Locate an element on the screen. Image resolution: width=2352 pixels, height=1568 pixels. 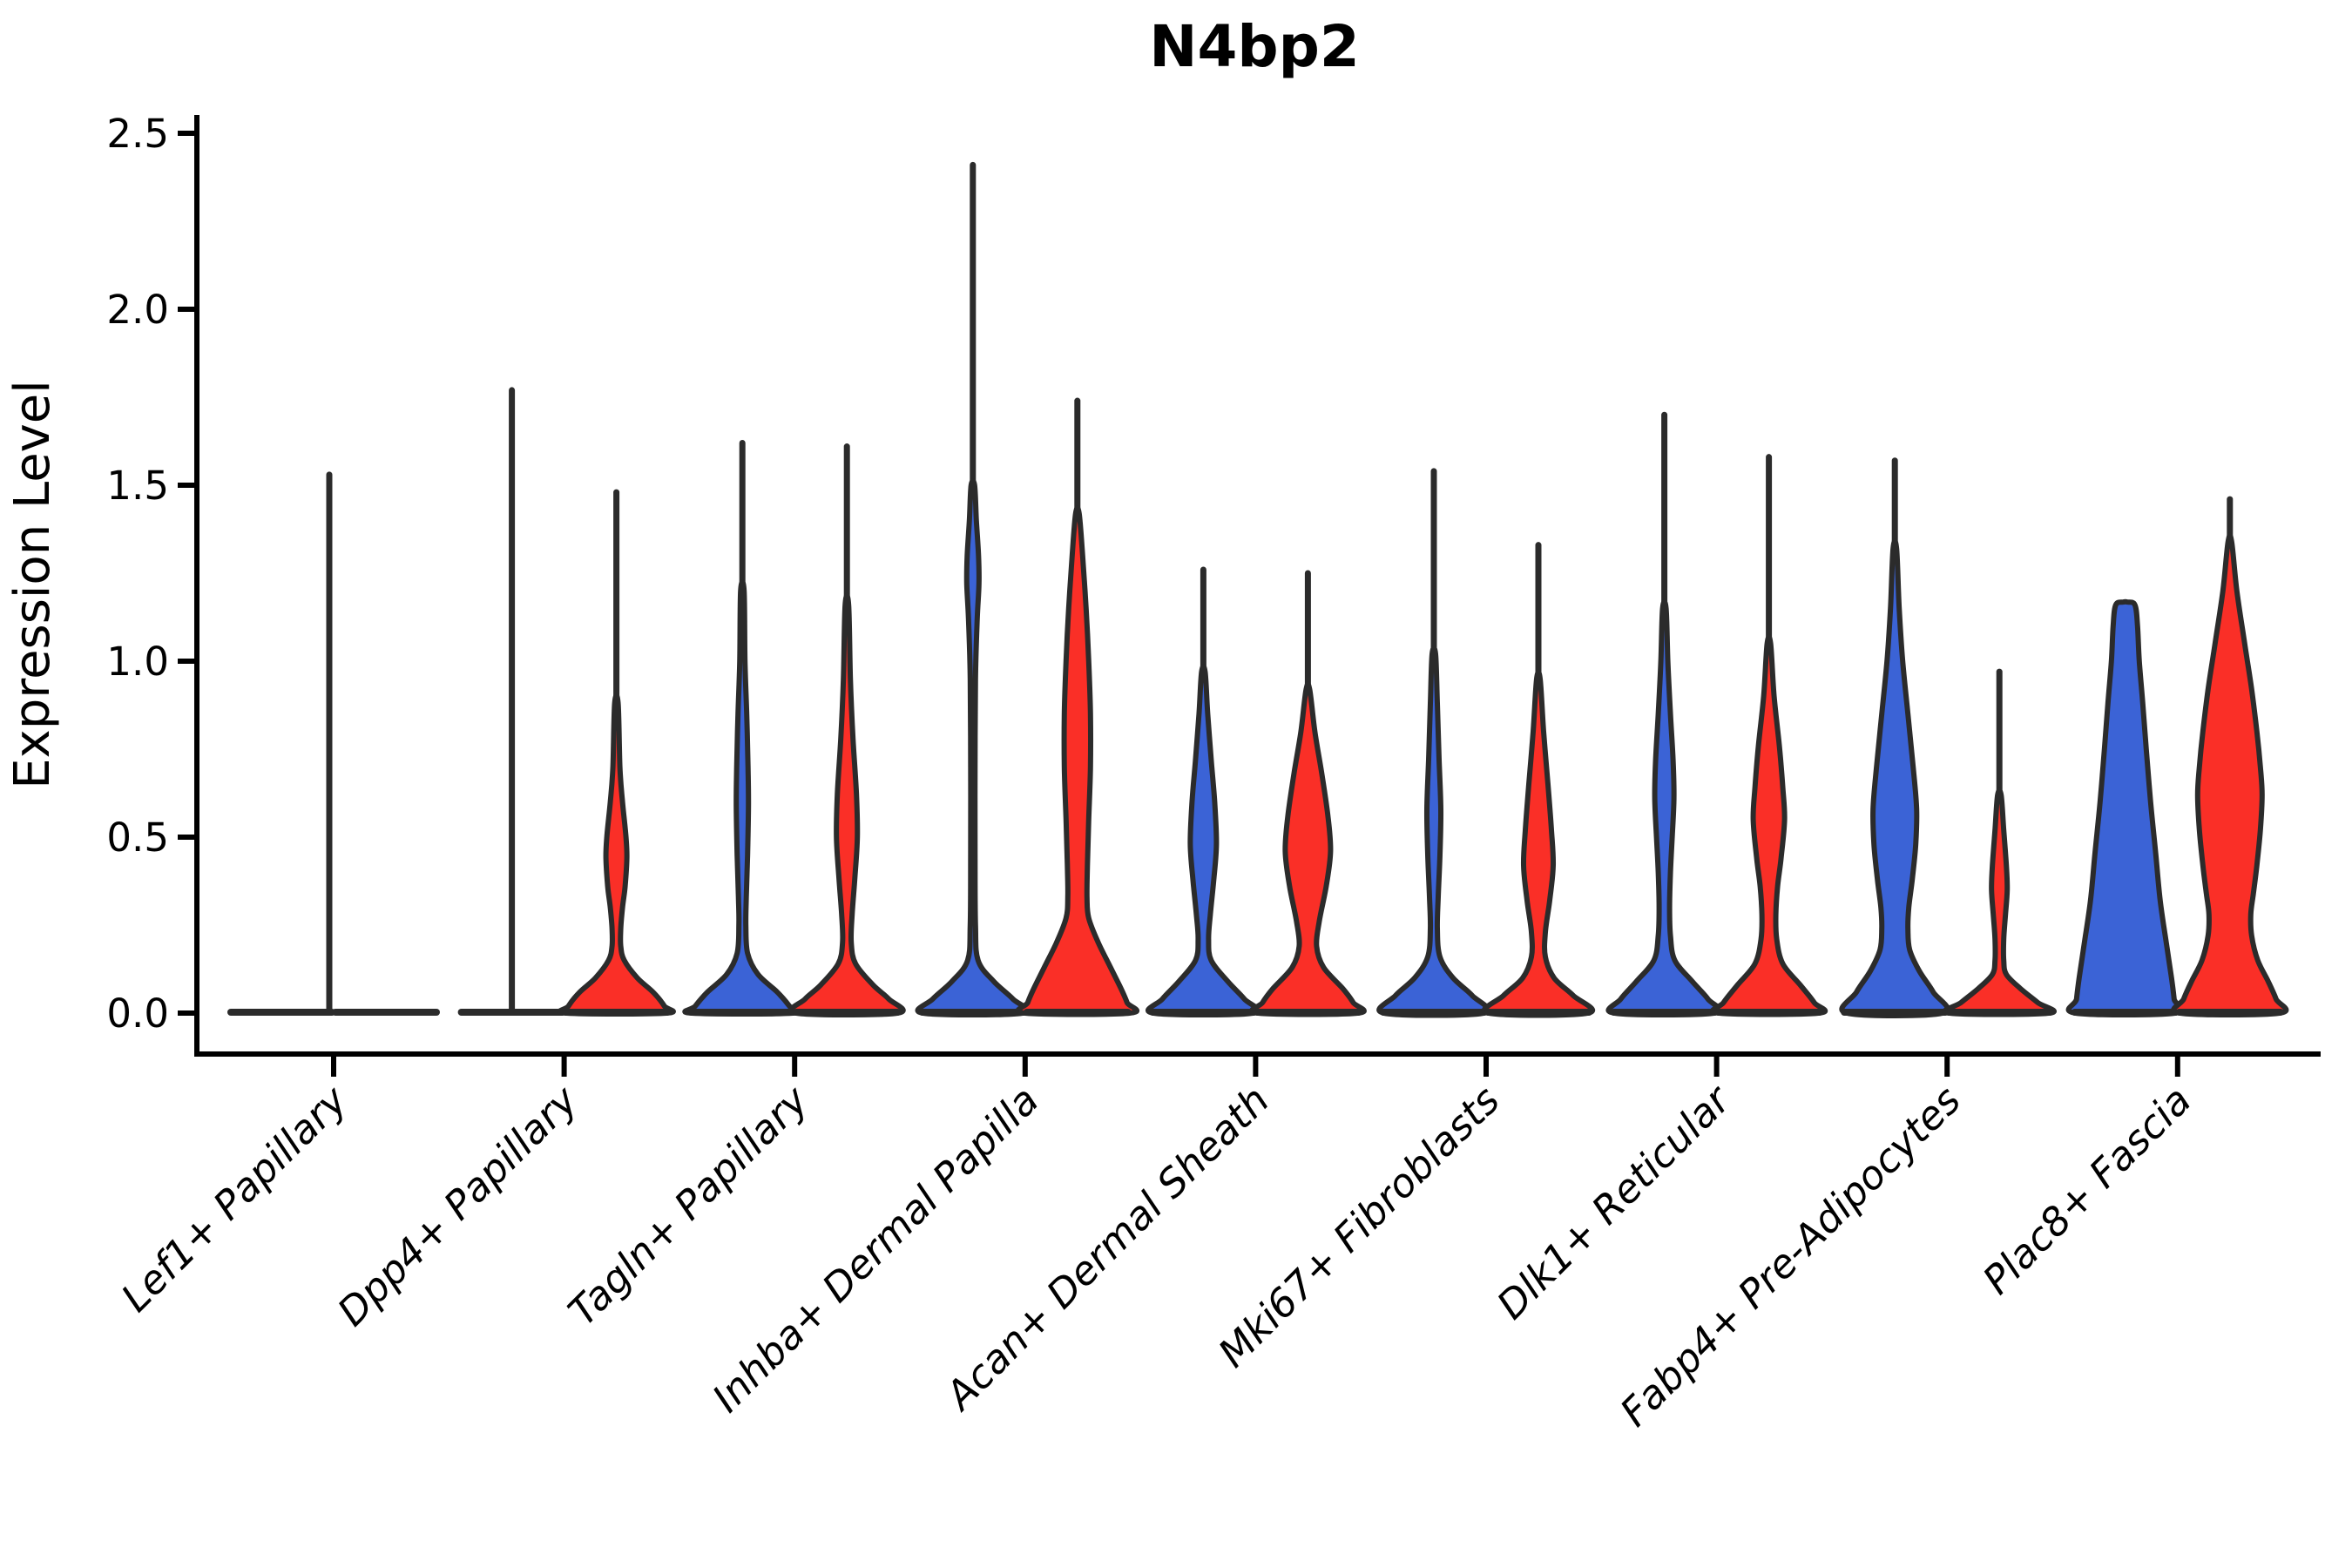
x-tick-label: Plac8+ Fascia is located at coordinates (2087, 1190).